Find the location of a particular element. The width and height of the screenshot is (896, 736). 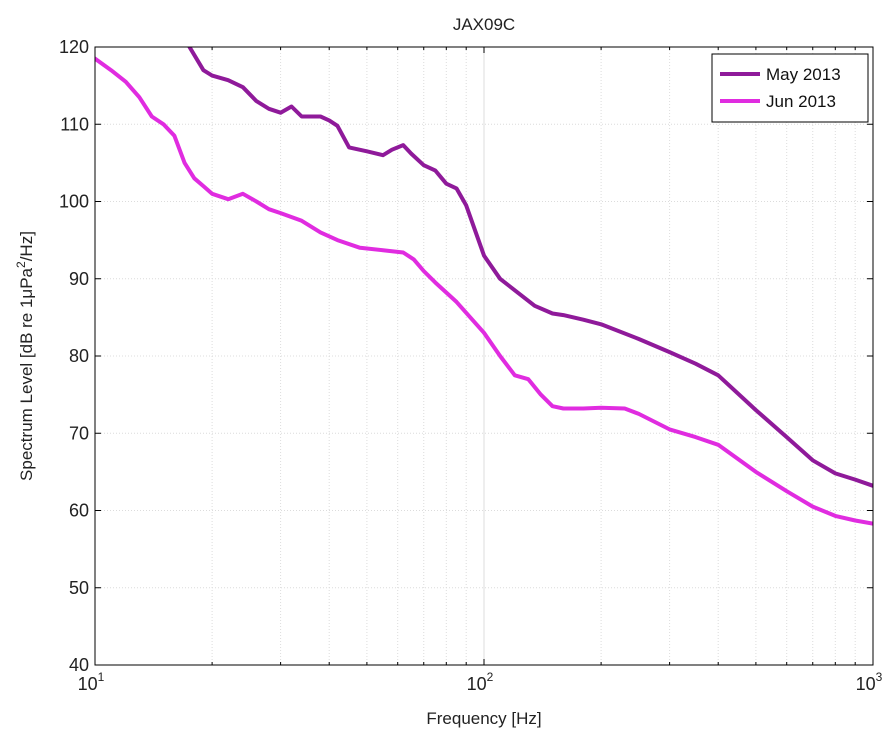

y-tick-label: 60 is located at coordinates (79, 511).